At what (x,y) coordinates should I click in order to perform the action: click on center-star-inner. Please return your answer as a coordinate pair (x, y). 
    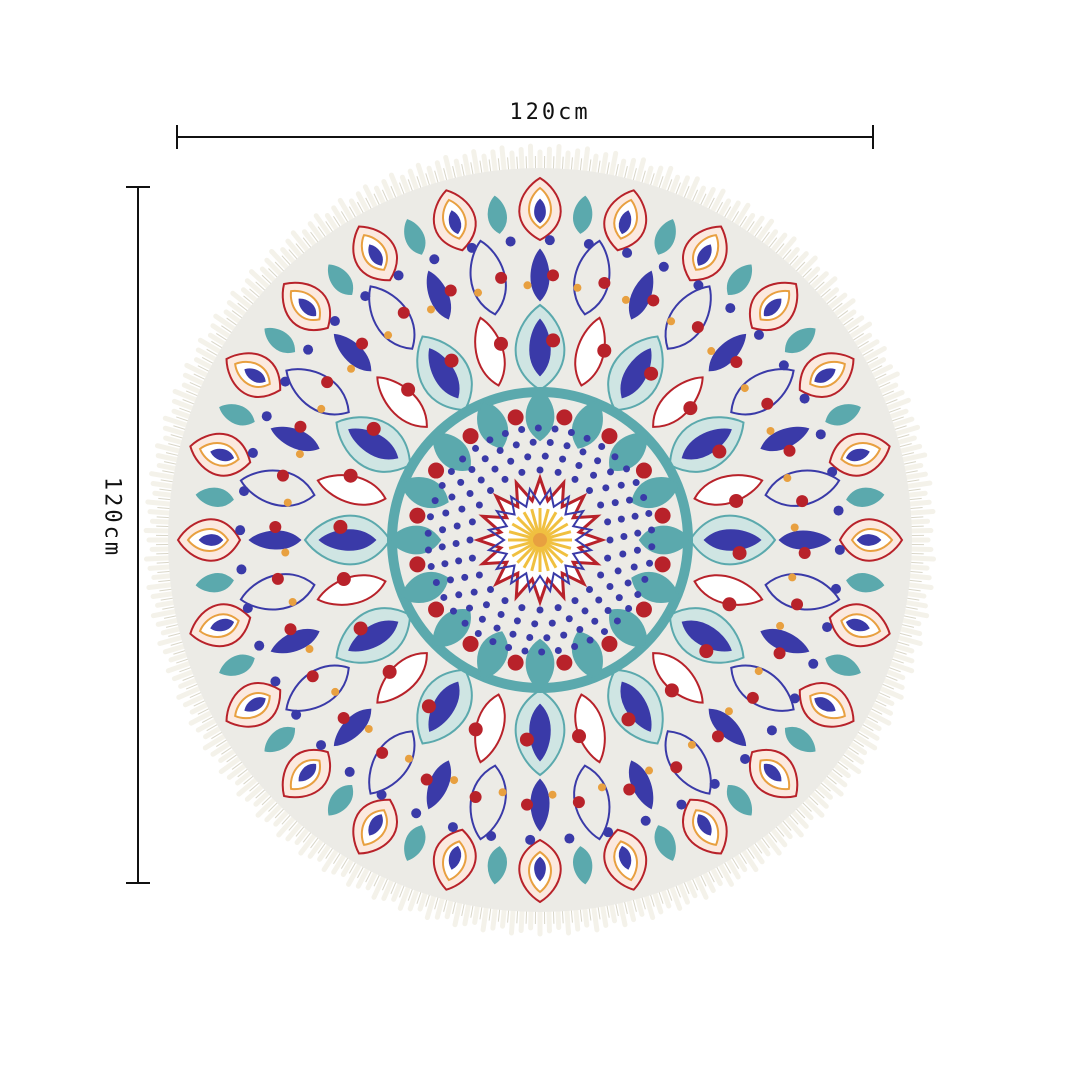
    Looking at the image, I should click on (540, 540).